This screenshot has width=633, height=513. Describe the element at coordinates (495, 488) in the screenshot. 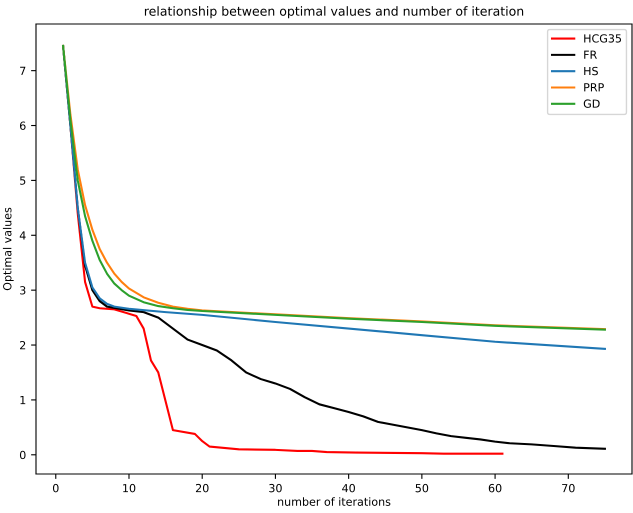

I see `x-tick-label: 60` at that location.